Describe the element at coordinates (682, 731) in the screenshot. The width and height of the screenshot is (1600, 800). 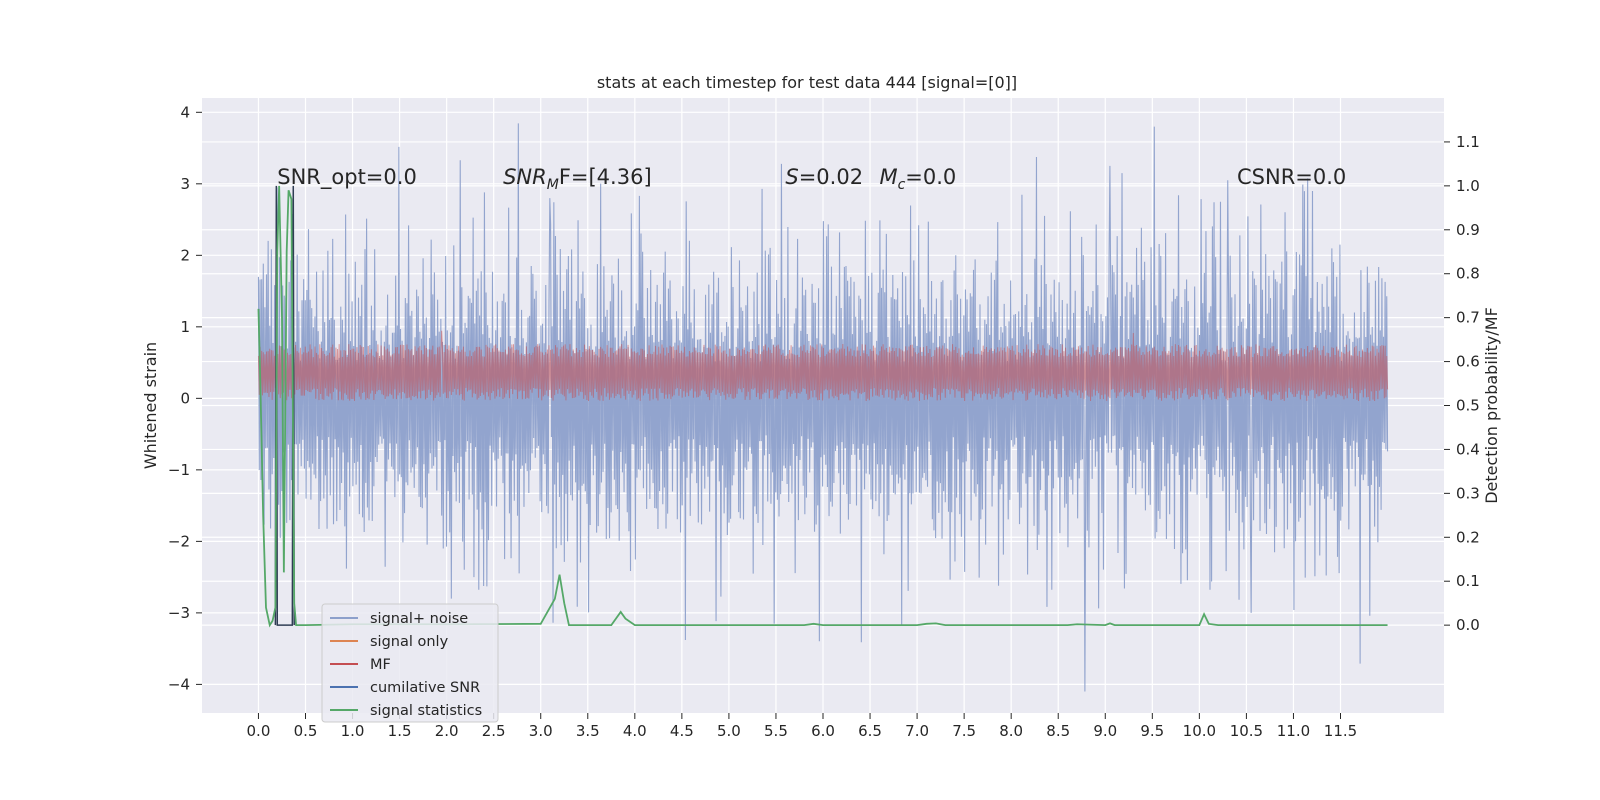
I see `x-tick-label: 4.5` at that location.